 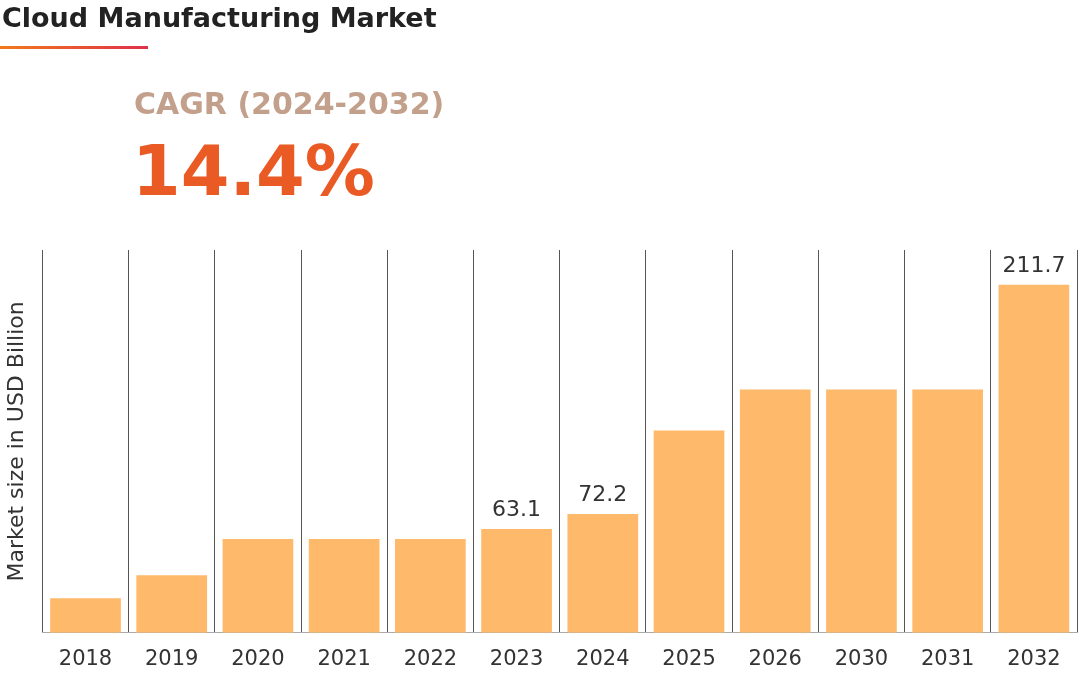 What do you see at coordinates (861, 657) in the screenshot?
I see `x-tick-label: 2030` at bounding box center [861, 657].